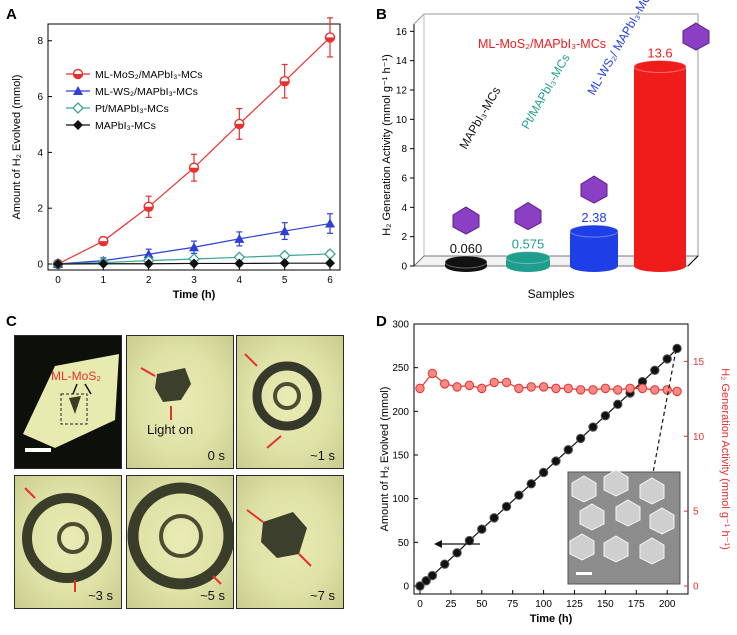 The image size is (737, 635). I want to click on x-tick-label: 6, so click(330, 280).